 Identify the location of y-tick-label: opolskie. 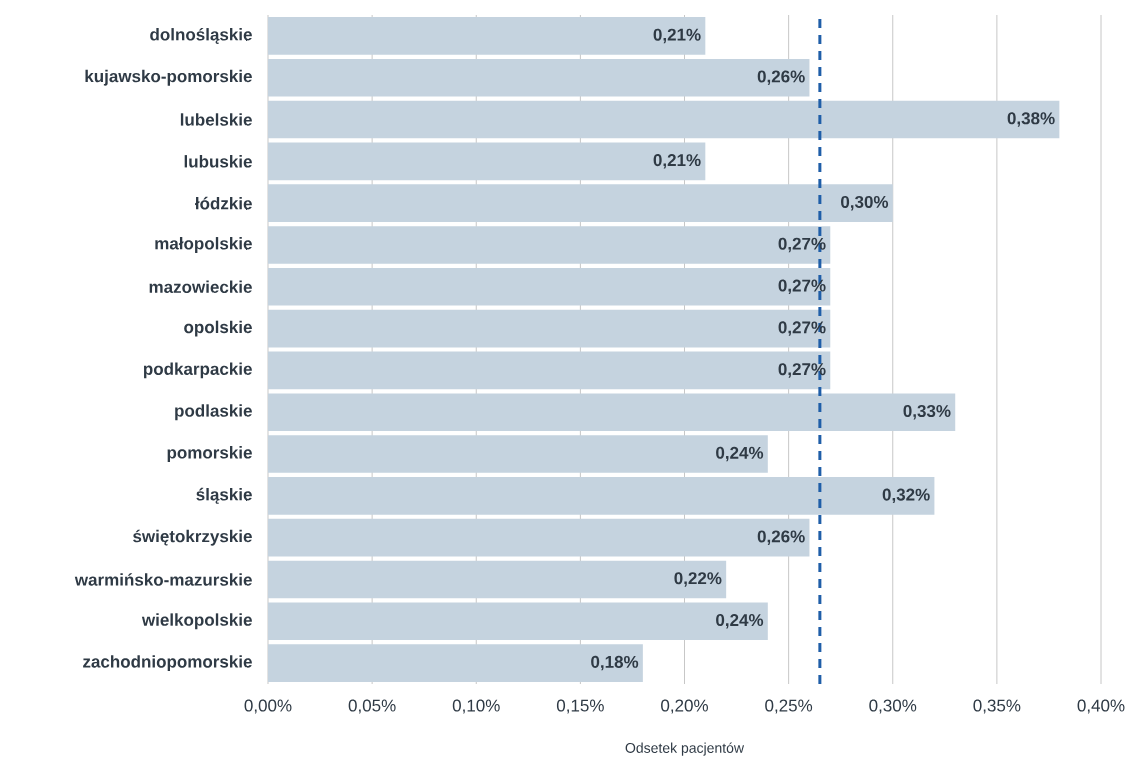
(218, 328).